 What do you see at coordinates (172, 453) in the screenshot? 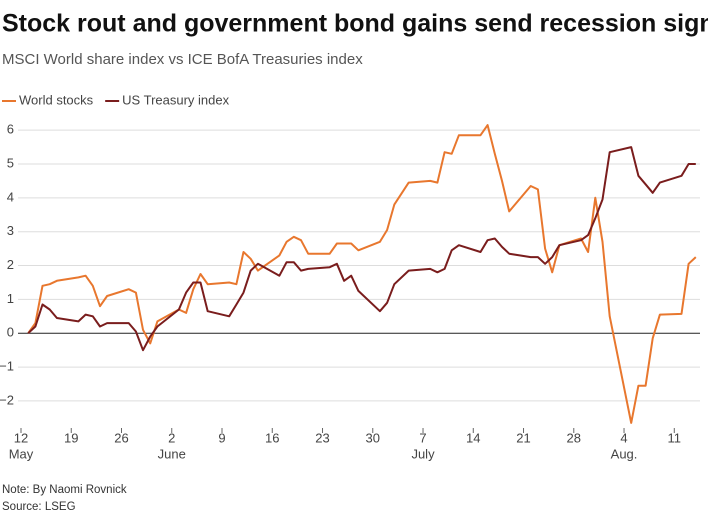
I see `x-month-label: June` at bounding box center [172, 453].